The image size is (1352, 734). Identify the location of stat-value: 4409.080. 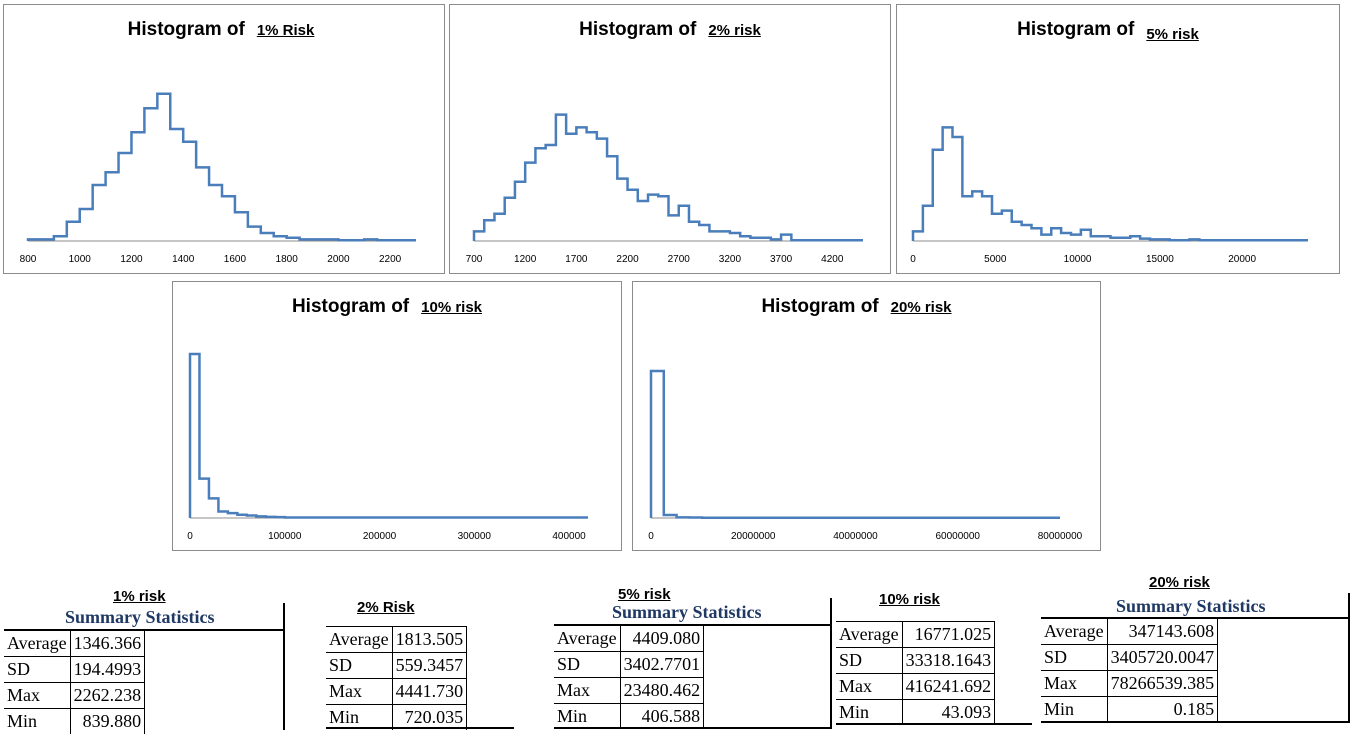
(662, 639).